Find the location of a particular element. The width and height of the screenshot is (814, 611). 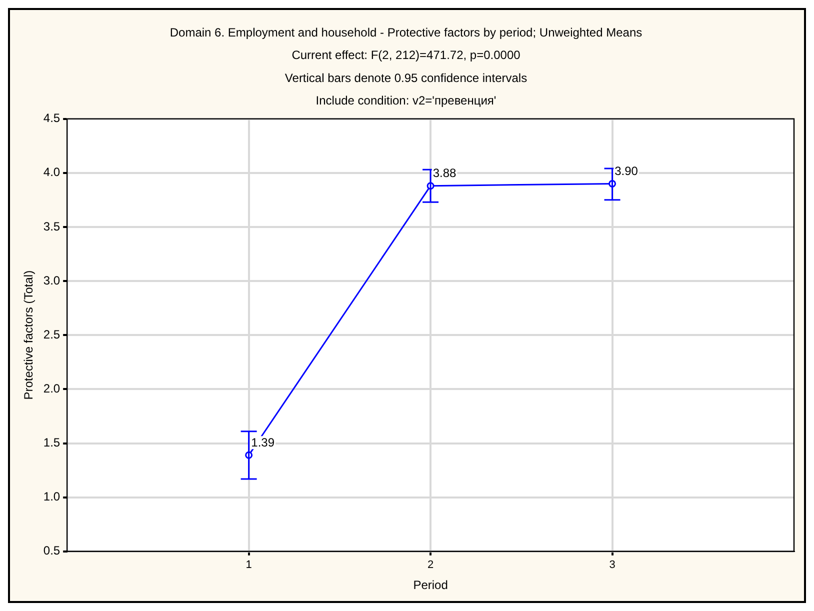

x-tick-label: 1 is located at coordinates (249, 565).